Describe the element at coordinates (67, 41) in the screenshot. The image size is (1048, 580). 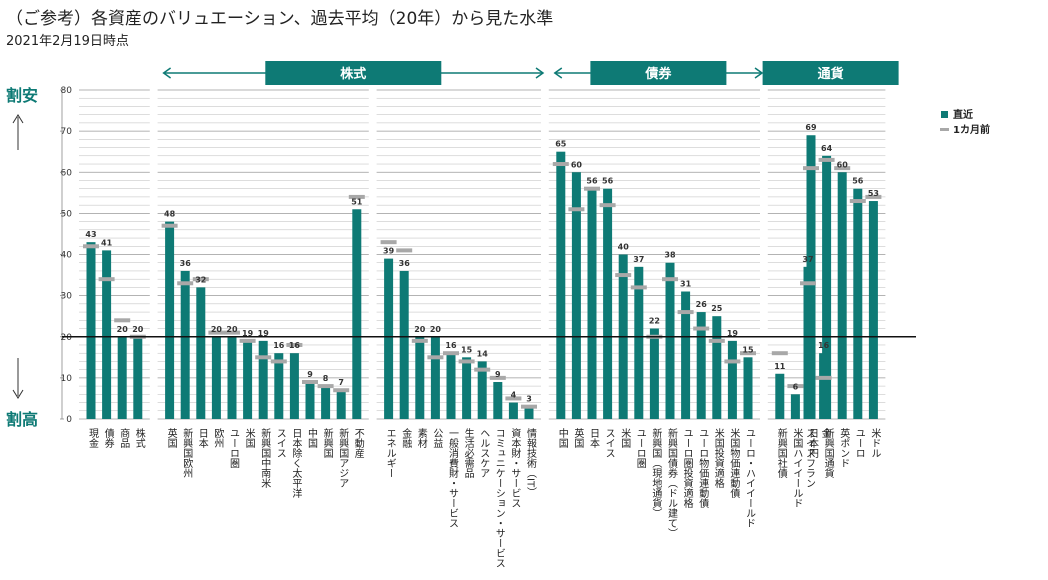
I see `page-subtitle: 2021年2月19日時点` at that location.